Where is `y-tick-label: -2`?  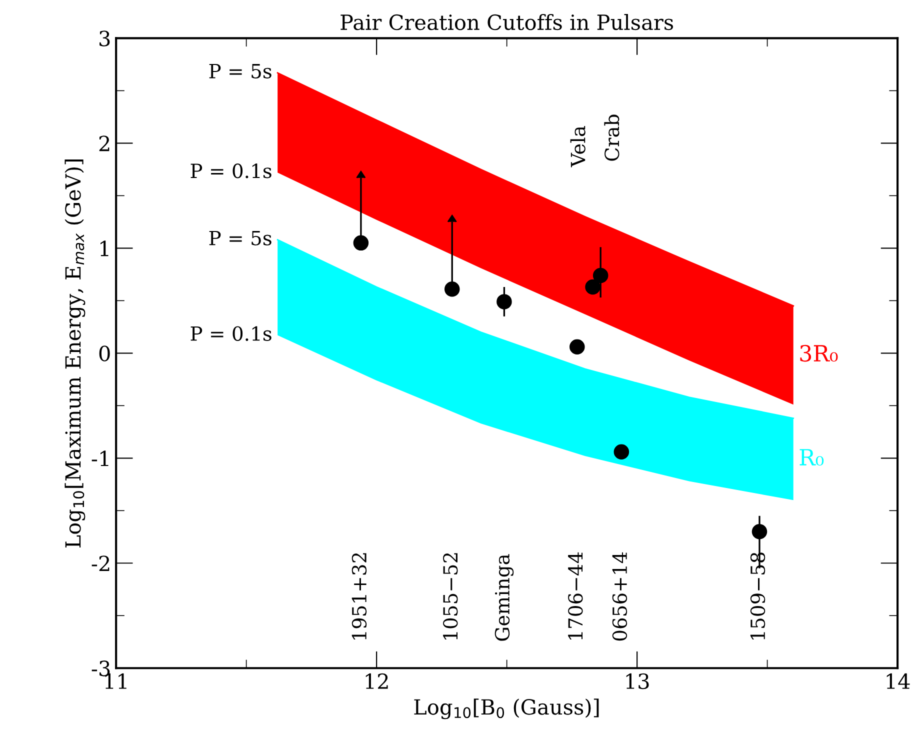 y-tick-label: -2 is located at coordinates (101, 564).